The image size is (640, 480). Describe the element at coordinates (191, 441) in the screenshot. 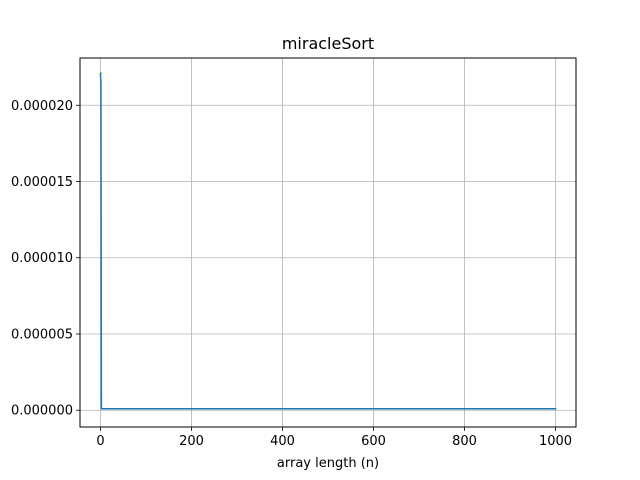

I see `x-tick-label: 200` at that location.